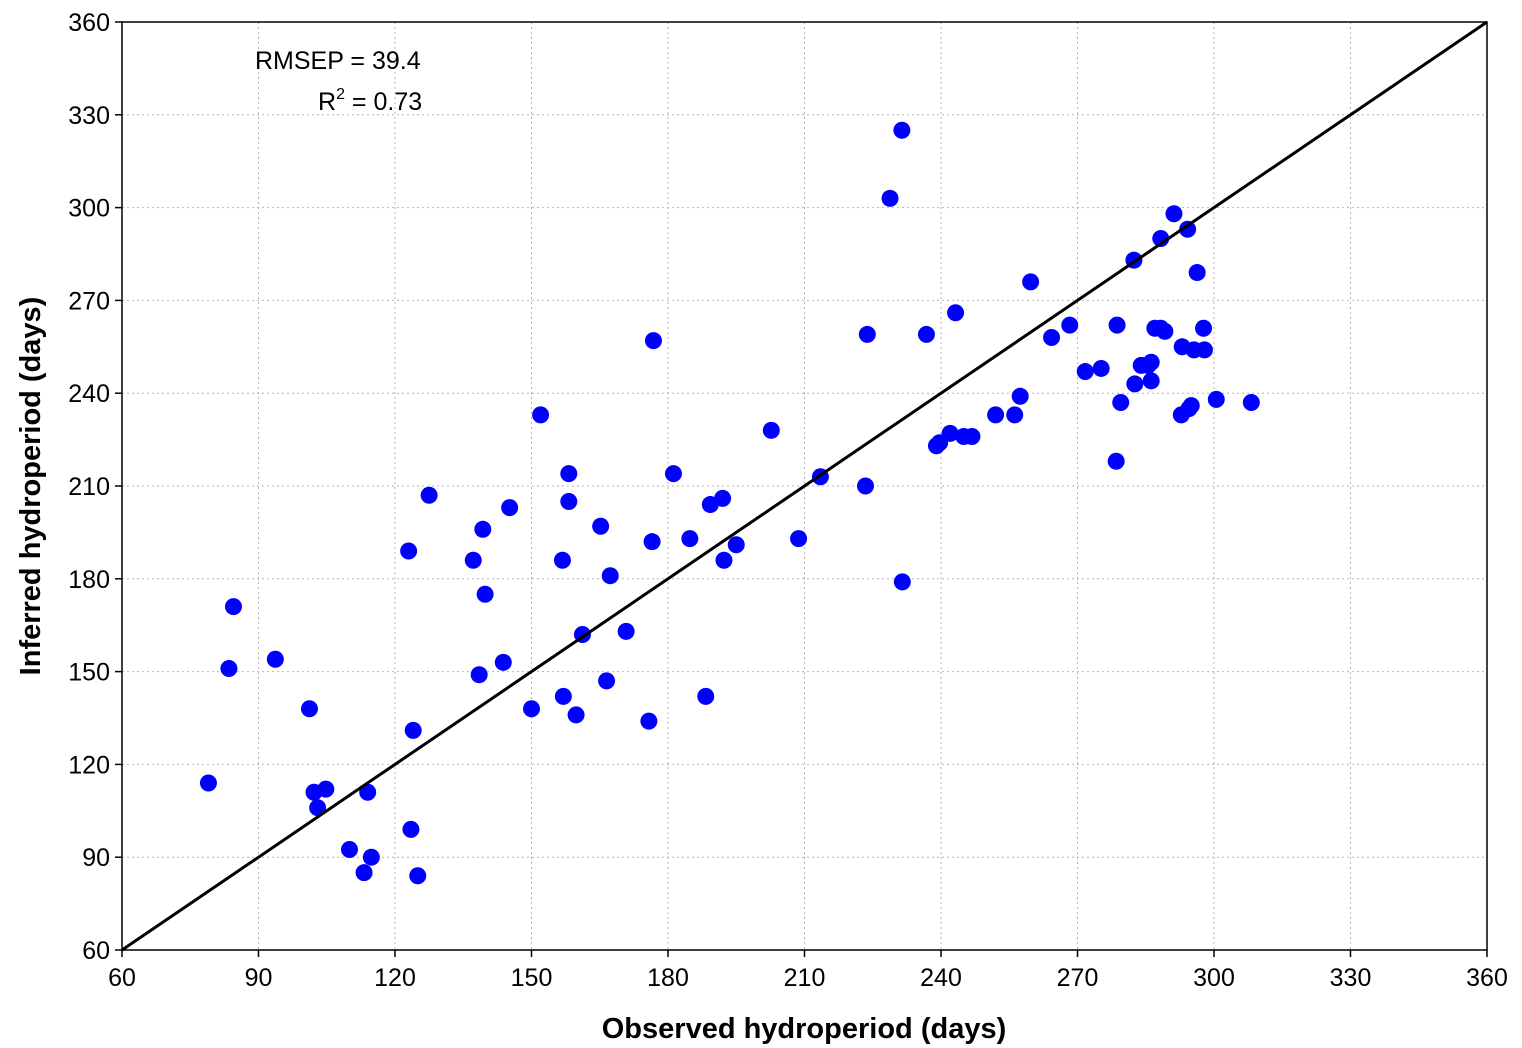  I want to click on x-tick-label: 210, so click(805, 978).